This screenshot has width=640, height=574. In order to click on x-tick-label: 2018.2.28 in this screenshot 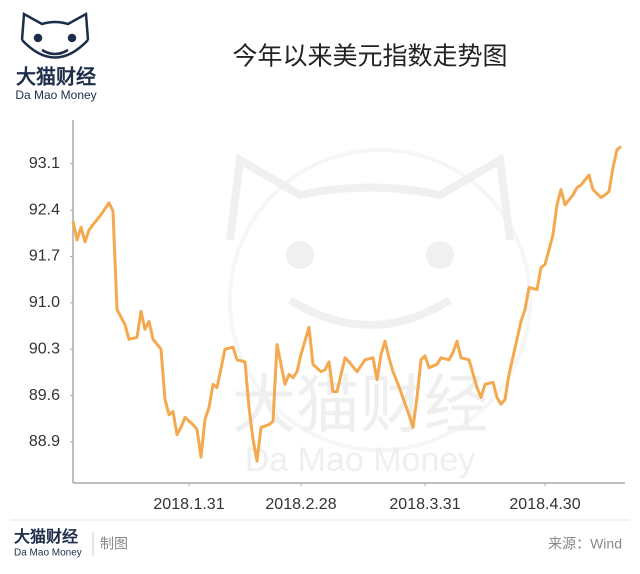, I will do `click(300, 504)`.